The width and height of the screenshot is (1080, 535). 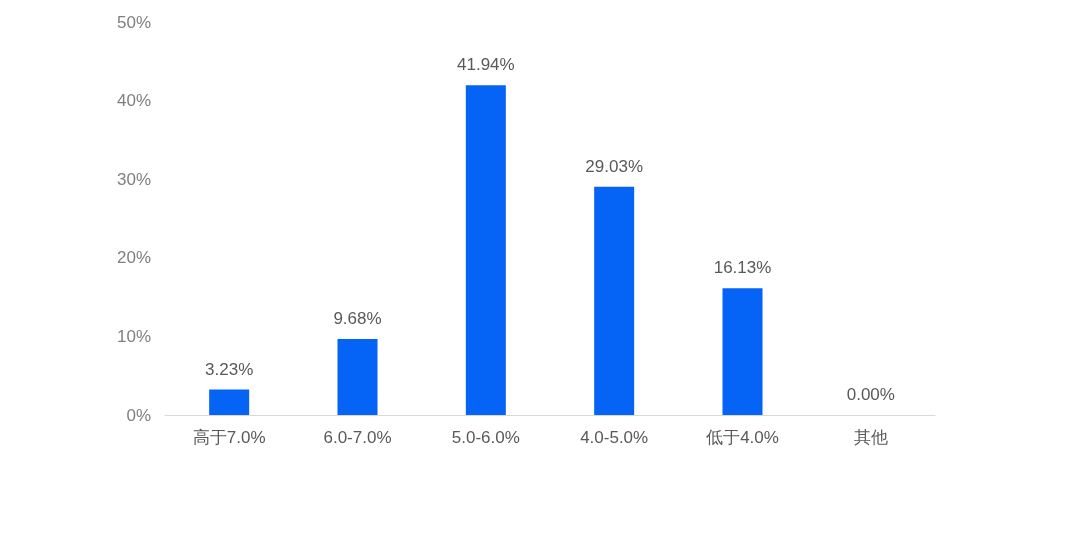 I want to click on data-label: 9.68%, so click(x=357, y=318).